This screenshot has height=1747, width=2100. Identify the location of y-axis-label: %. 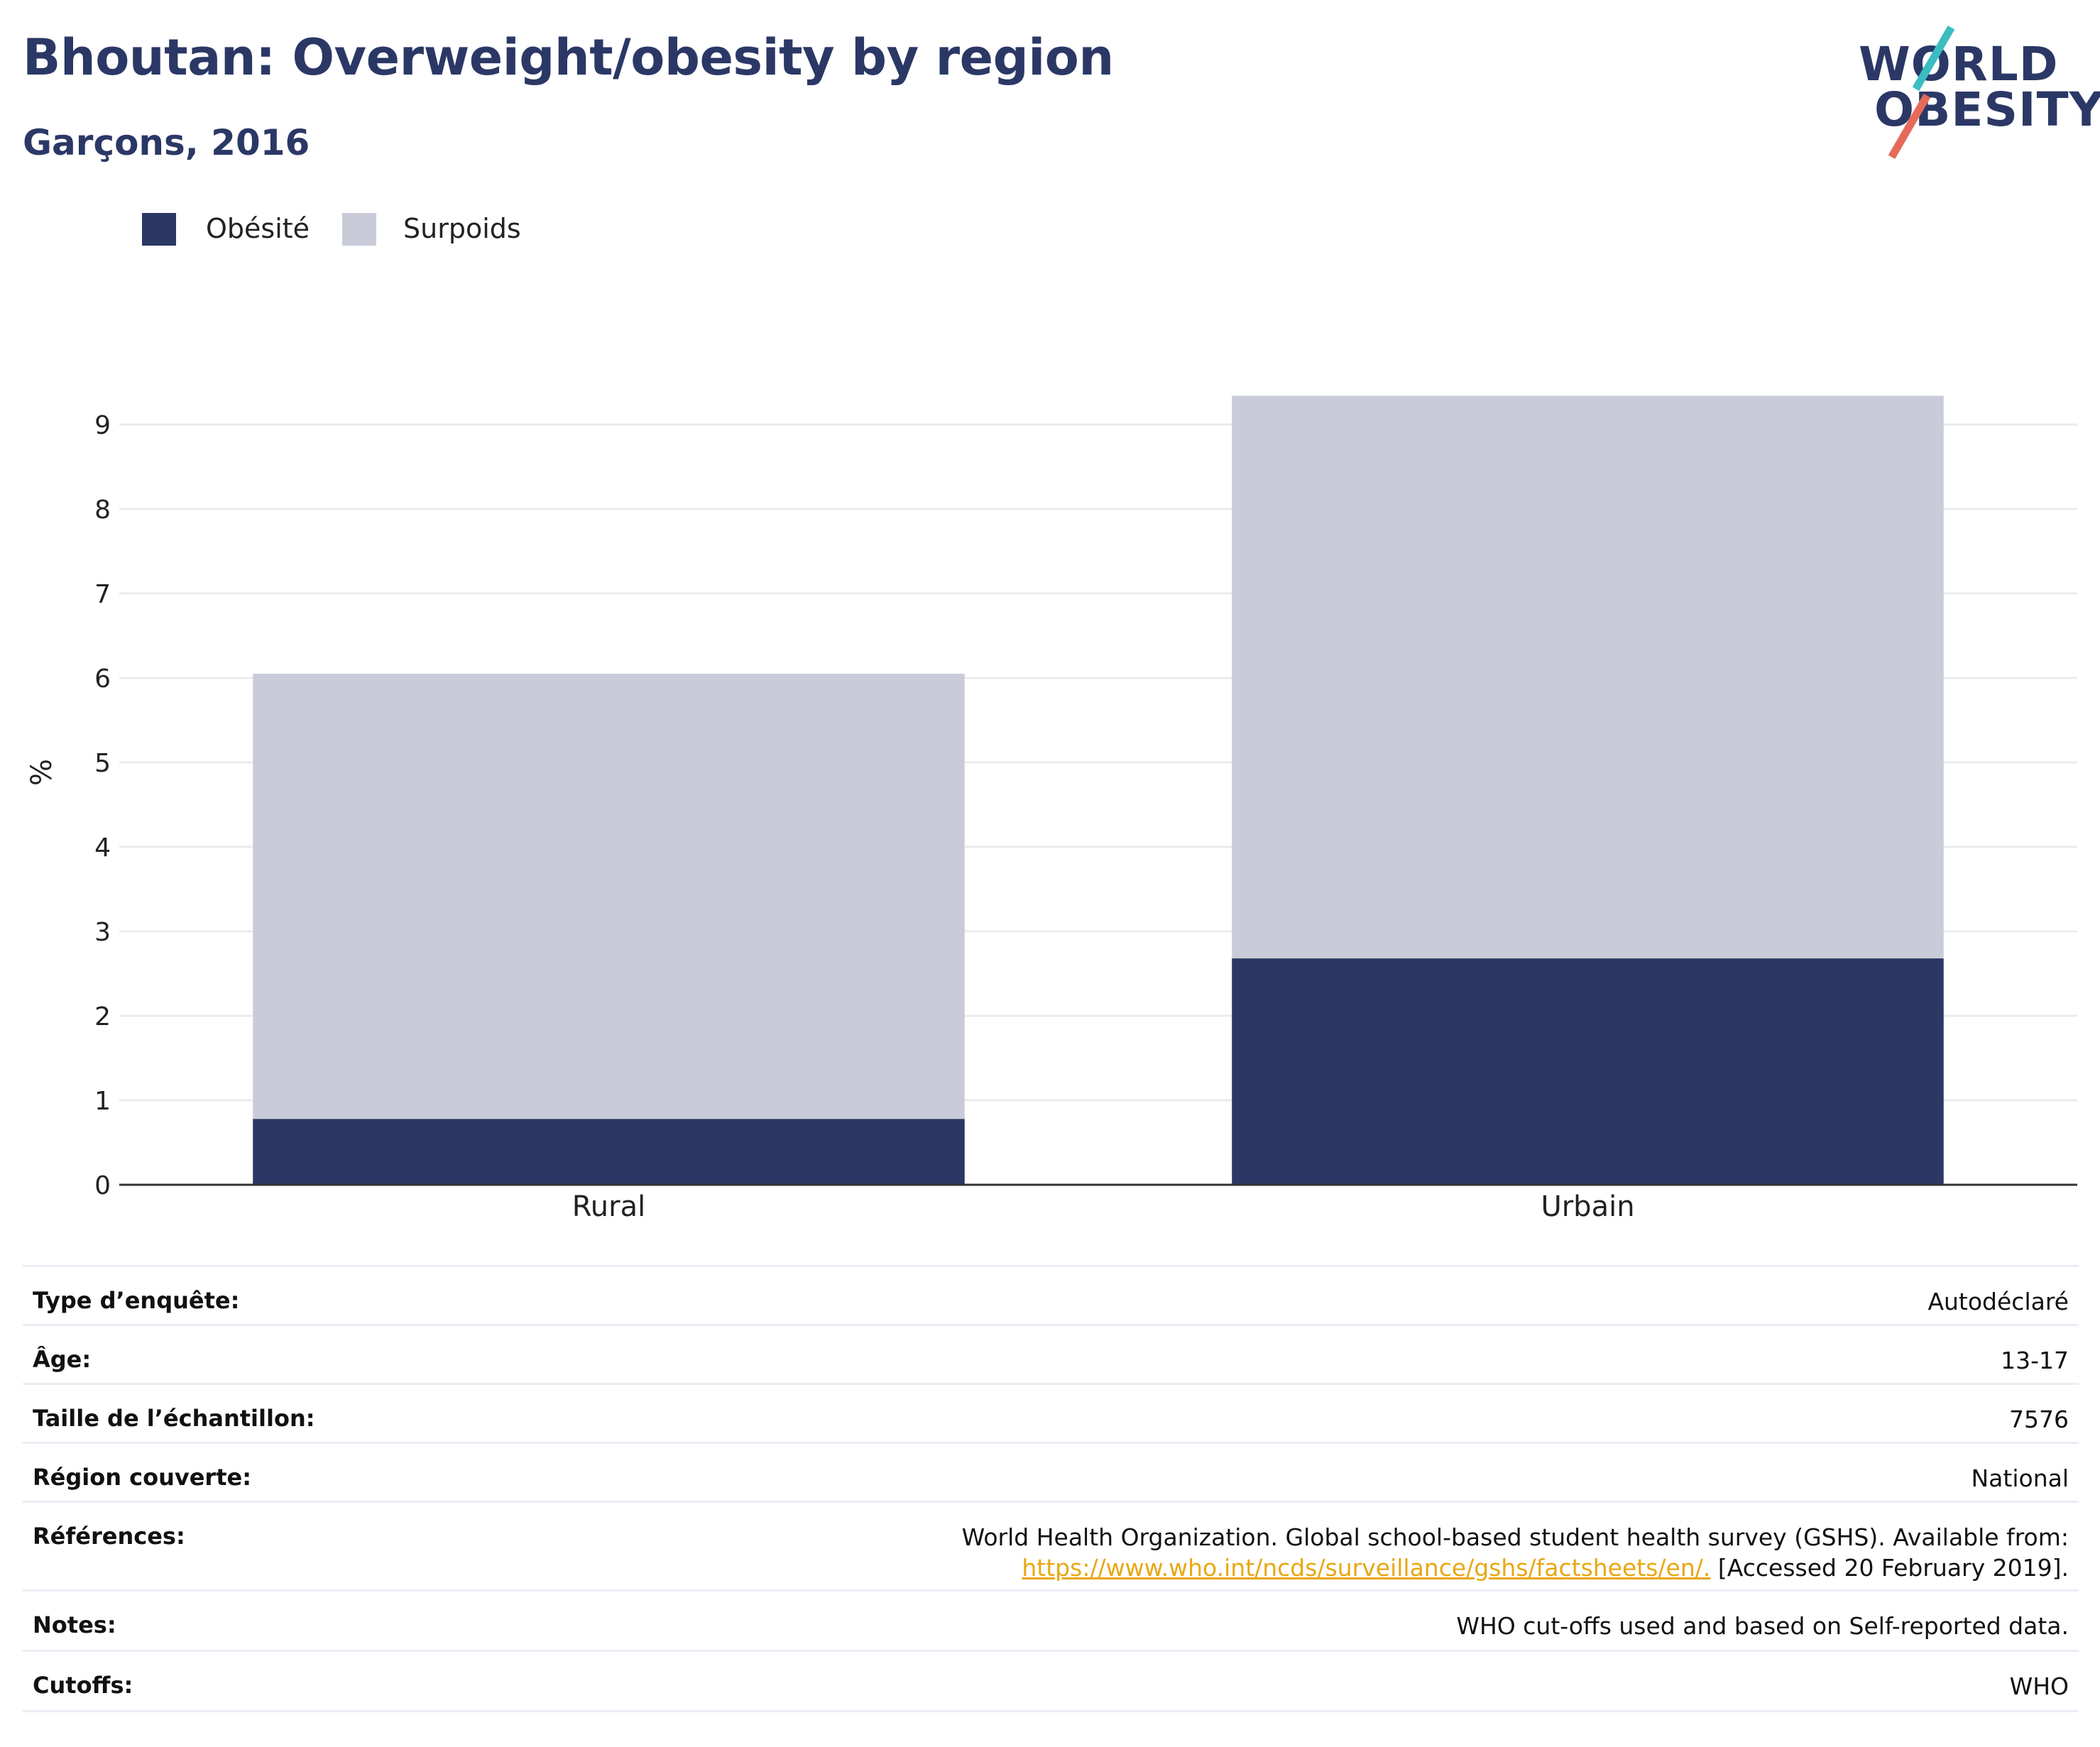
(42, 772).